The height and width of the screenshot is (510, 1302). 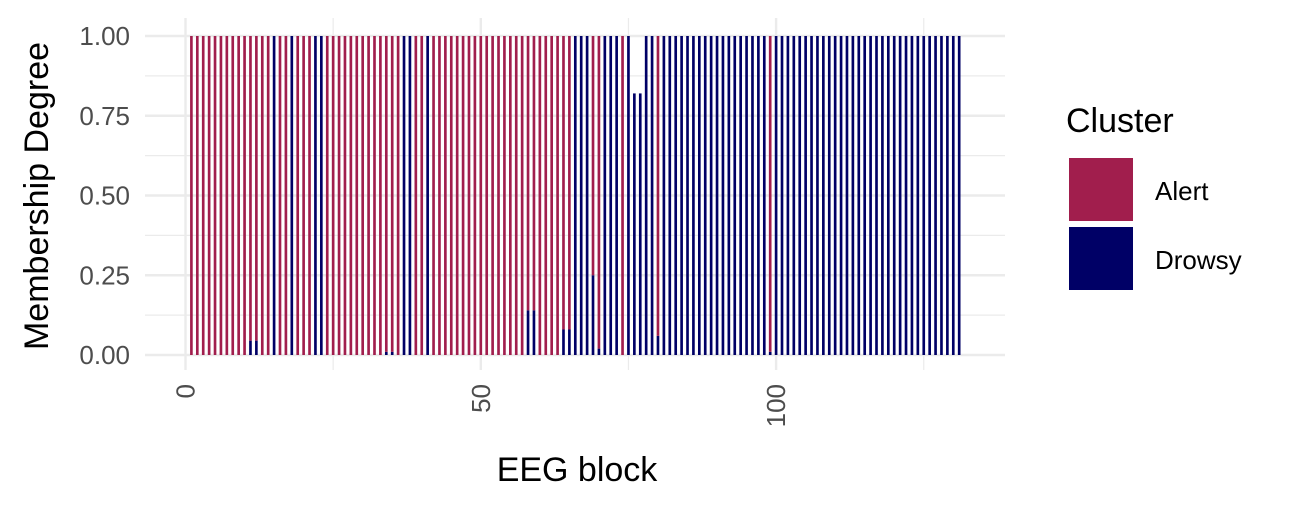 I want to click on legend: Cluster Alert Drowsy, so click(x=1154, y=196).